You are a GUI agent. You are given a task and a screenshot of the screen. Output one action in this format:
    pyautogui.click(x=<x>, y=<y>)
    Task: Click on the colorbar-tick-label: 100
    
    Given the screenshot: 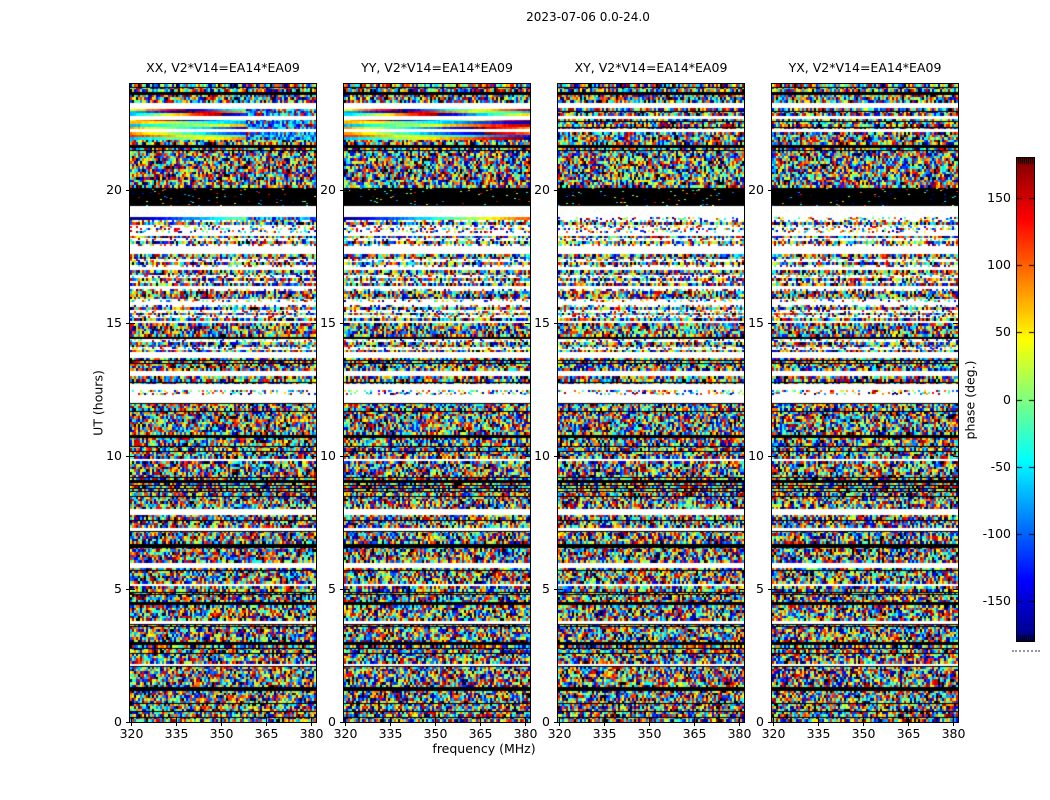 What is the action you would take?
    pyautogui.click(x=999, y=265)
    